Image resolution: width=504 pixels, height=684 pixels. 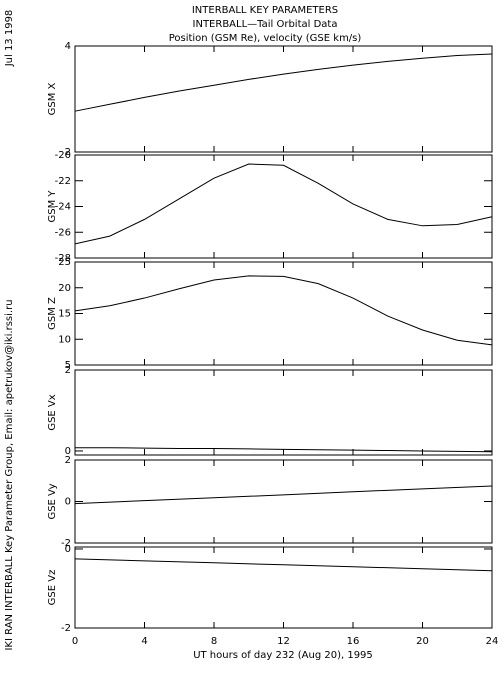 I want to click on y-tick-label: 4, so click(x=68, y=46).